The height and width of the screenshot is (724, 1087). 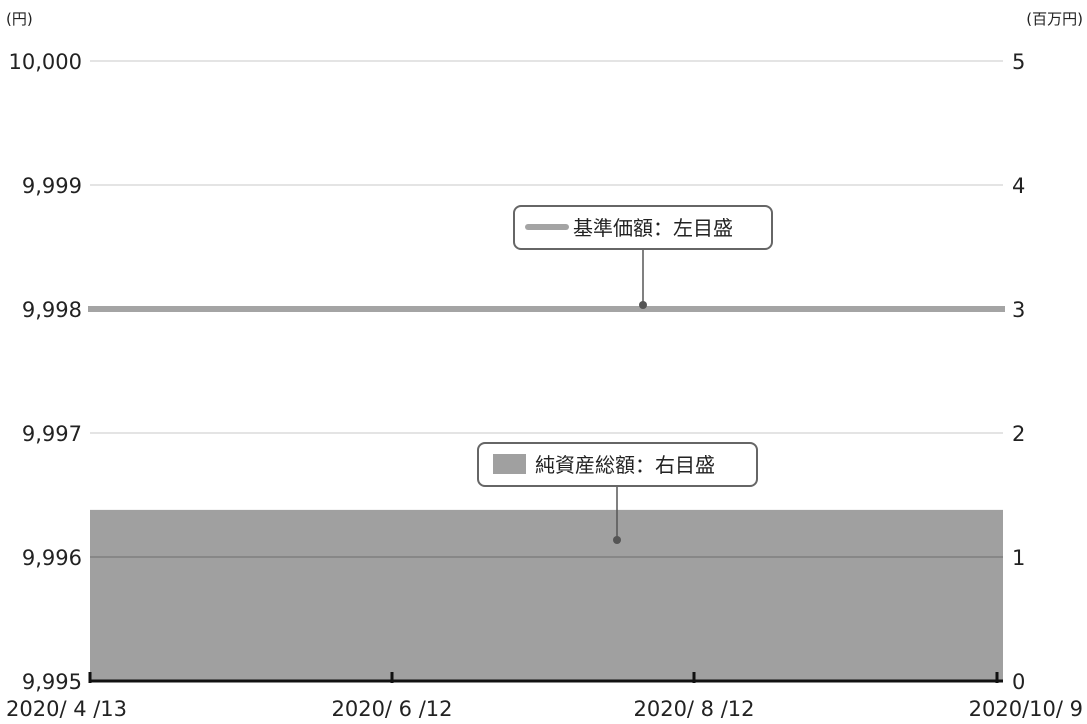 I want to click on right-axis-tick-label: 1, so click(x=1018, y=558).